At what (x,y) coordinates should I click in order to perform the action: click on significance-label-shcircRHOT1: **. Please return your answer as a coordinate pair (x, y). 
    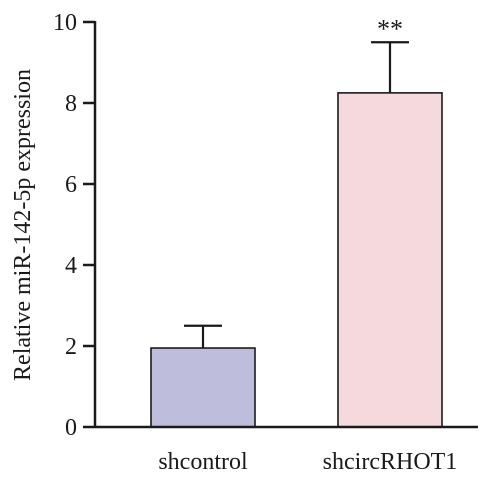
    Looking at the image, I should click on (390, 28).